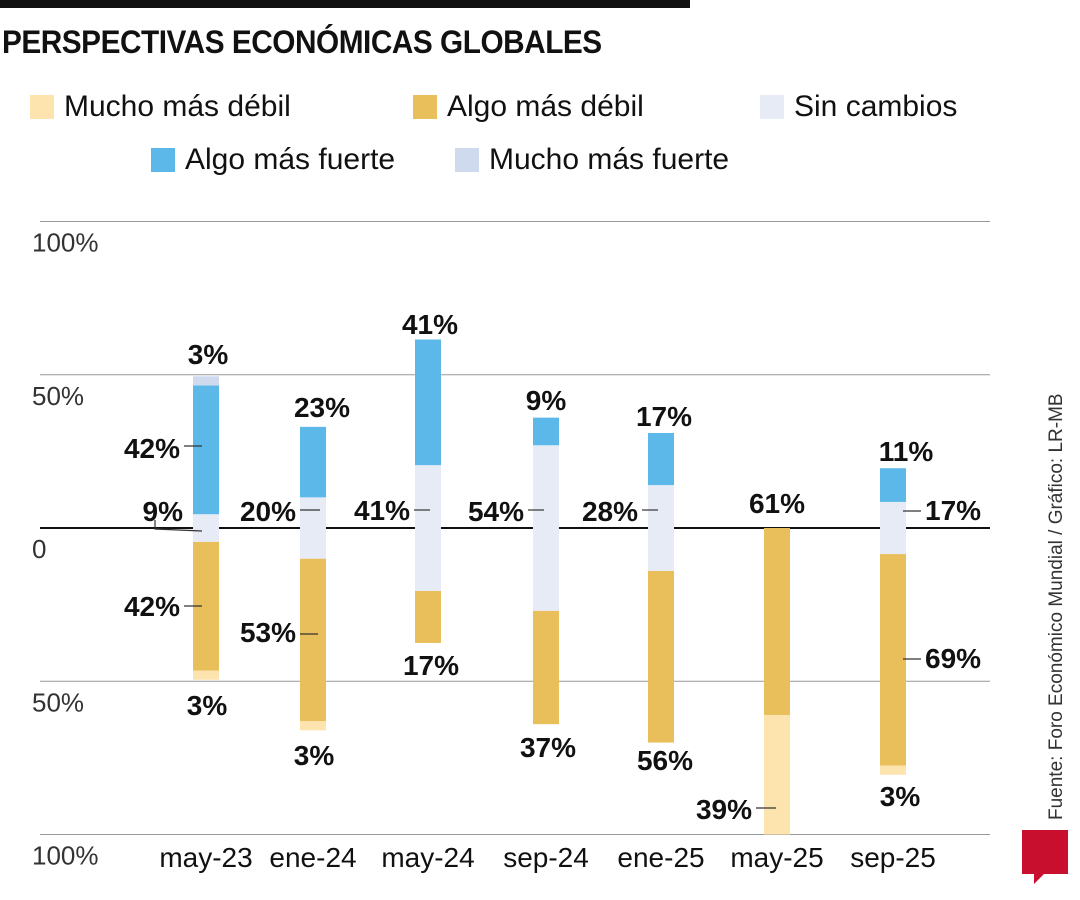 Image resolution: width=1080 pixels, height=900 pixels. I want to click on x-tick-label: sep-24, so click(546, 857).